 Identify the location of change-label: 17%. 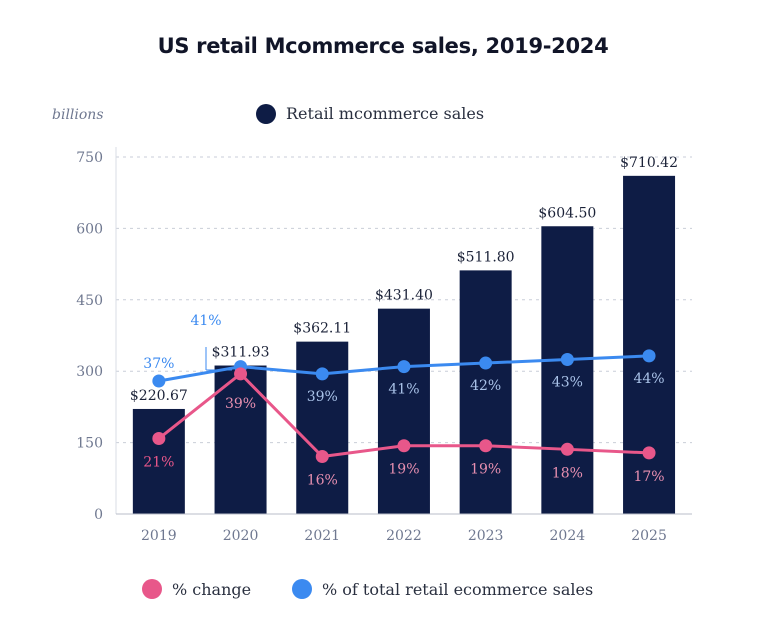
(648, 477).